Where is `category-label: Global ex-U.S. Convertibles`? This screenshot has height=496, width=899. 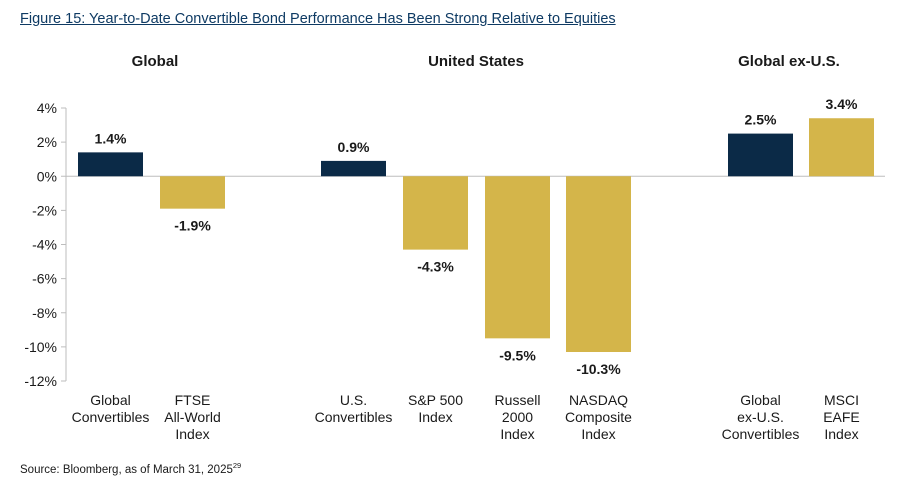 category-label: Global ex-U.S. Convertibles is located at coordinates (761, 417).